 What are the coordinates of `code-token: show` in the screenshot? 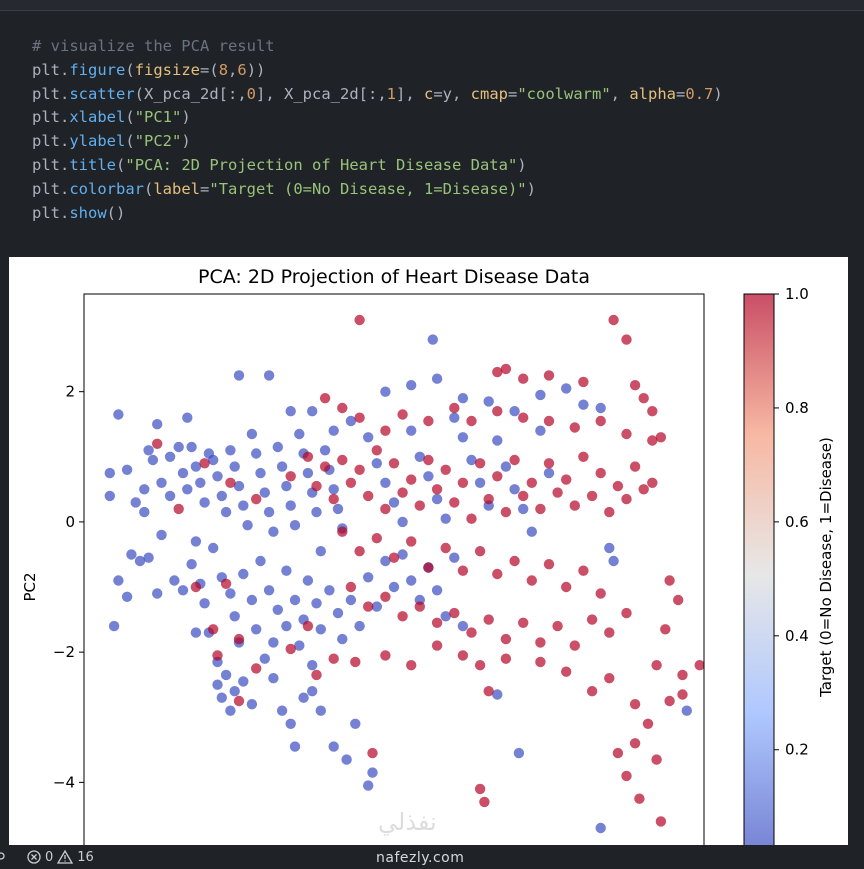 It's located at (88, 212).